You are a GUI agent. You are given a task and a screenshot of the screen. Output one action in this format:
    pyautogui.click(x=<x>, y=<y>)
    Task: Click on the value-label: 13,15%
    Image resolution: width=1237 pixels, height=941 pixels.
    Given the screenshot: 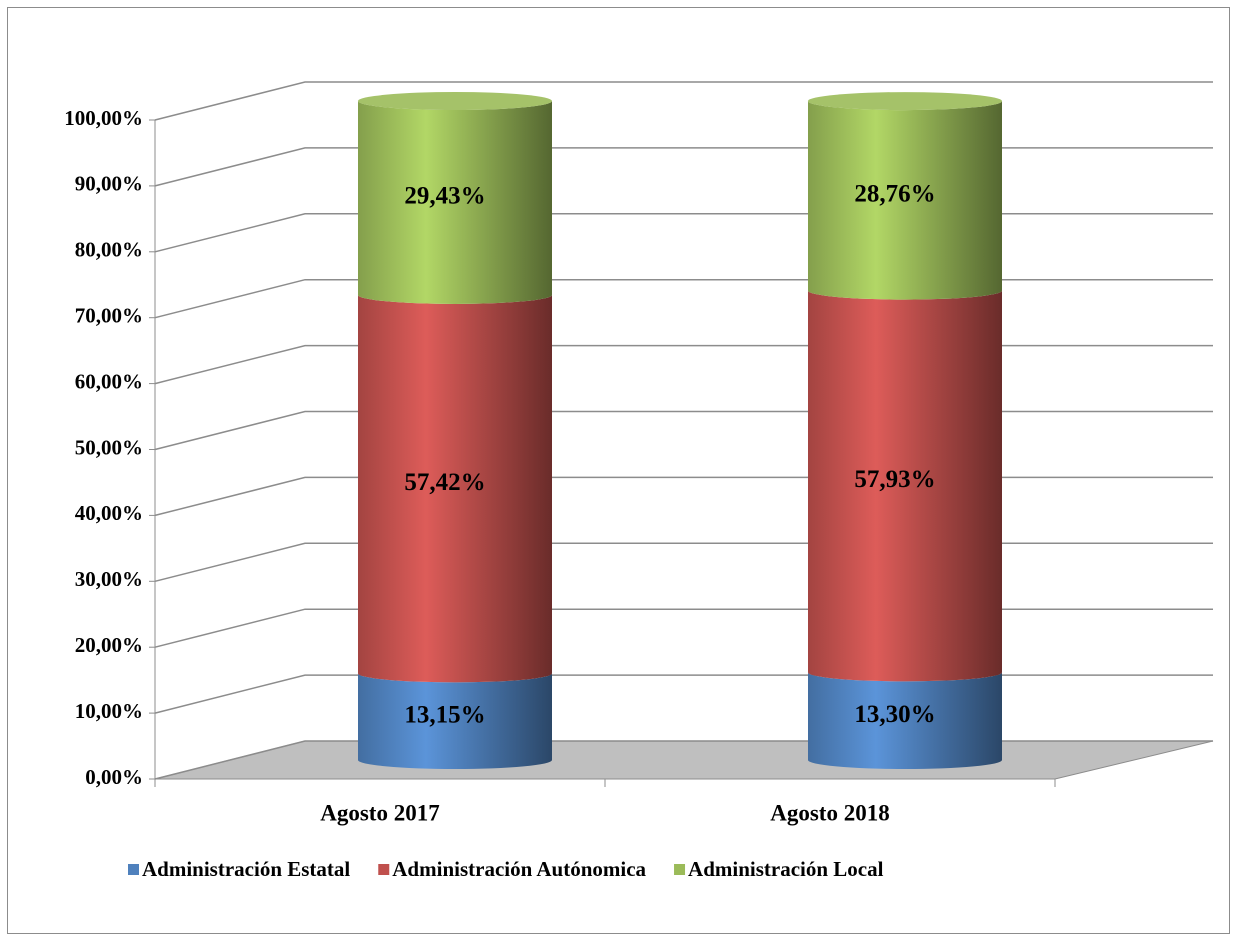 What is the action you would take?
    pyautogui.click(x=444, y=714)
    